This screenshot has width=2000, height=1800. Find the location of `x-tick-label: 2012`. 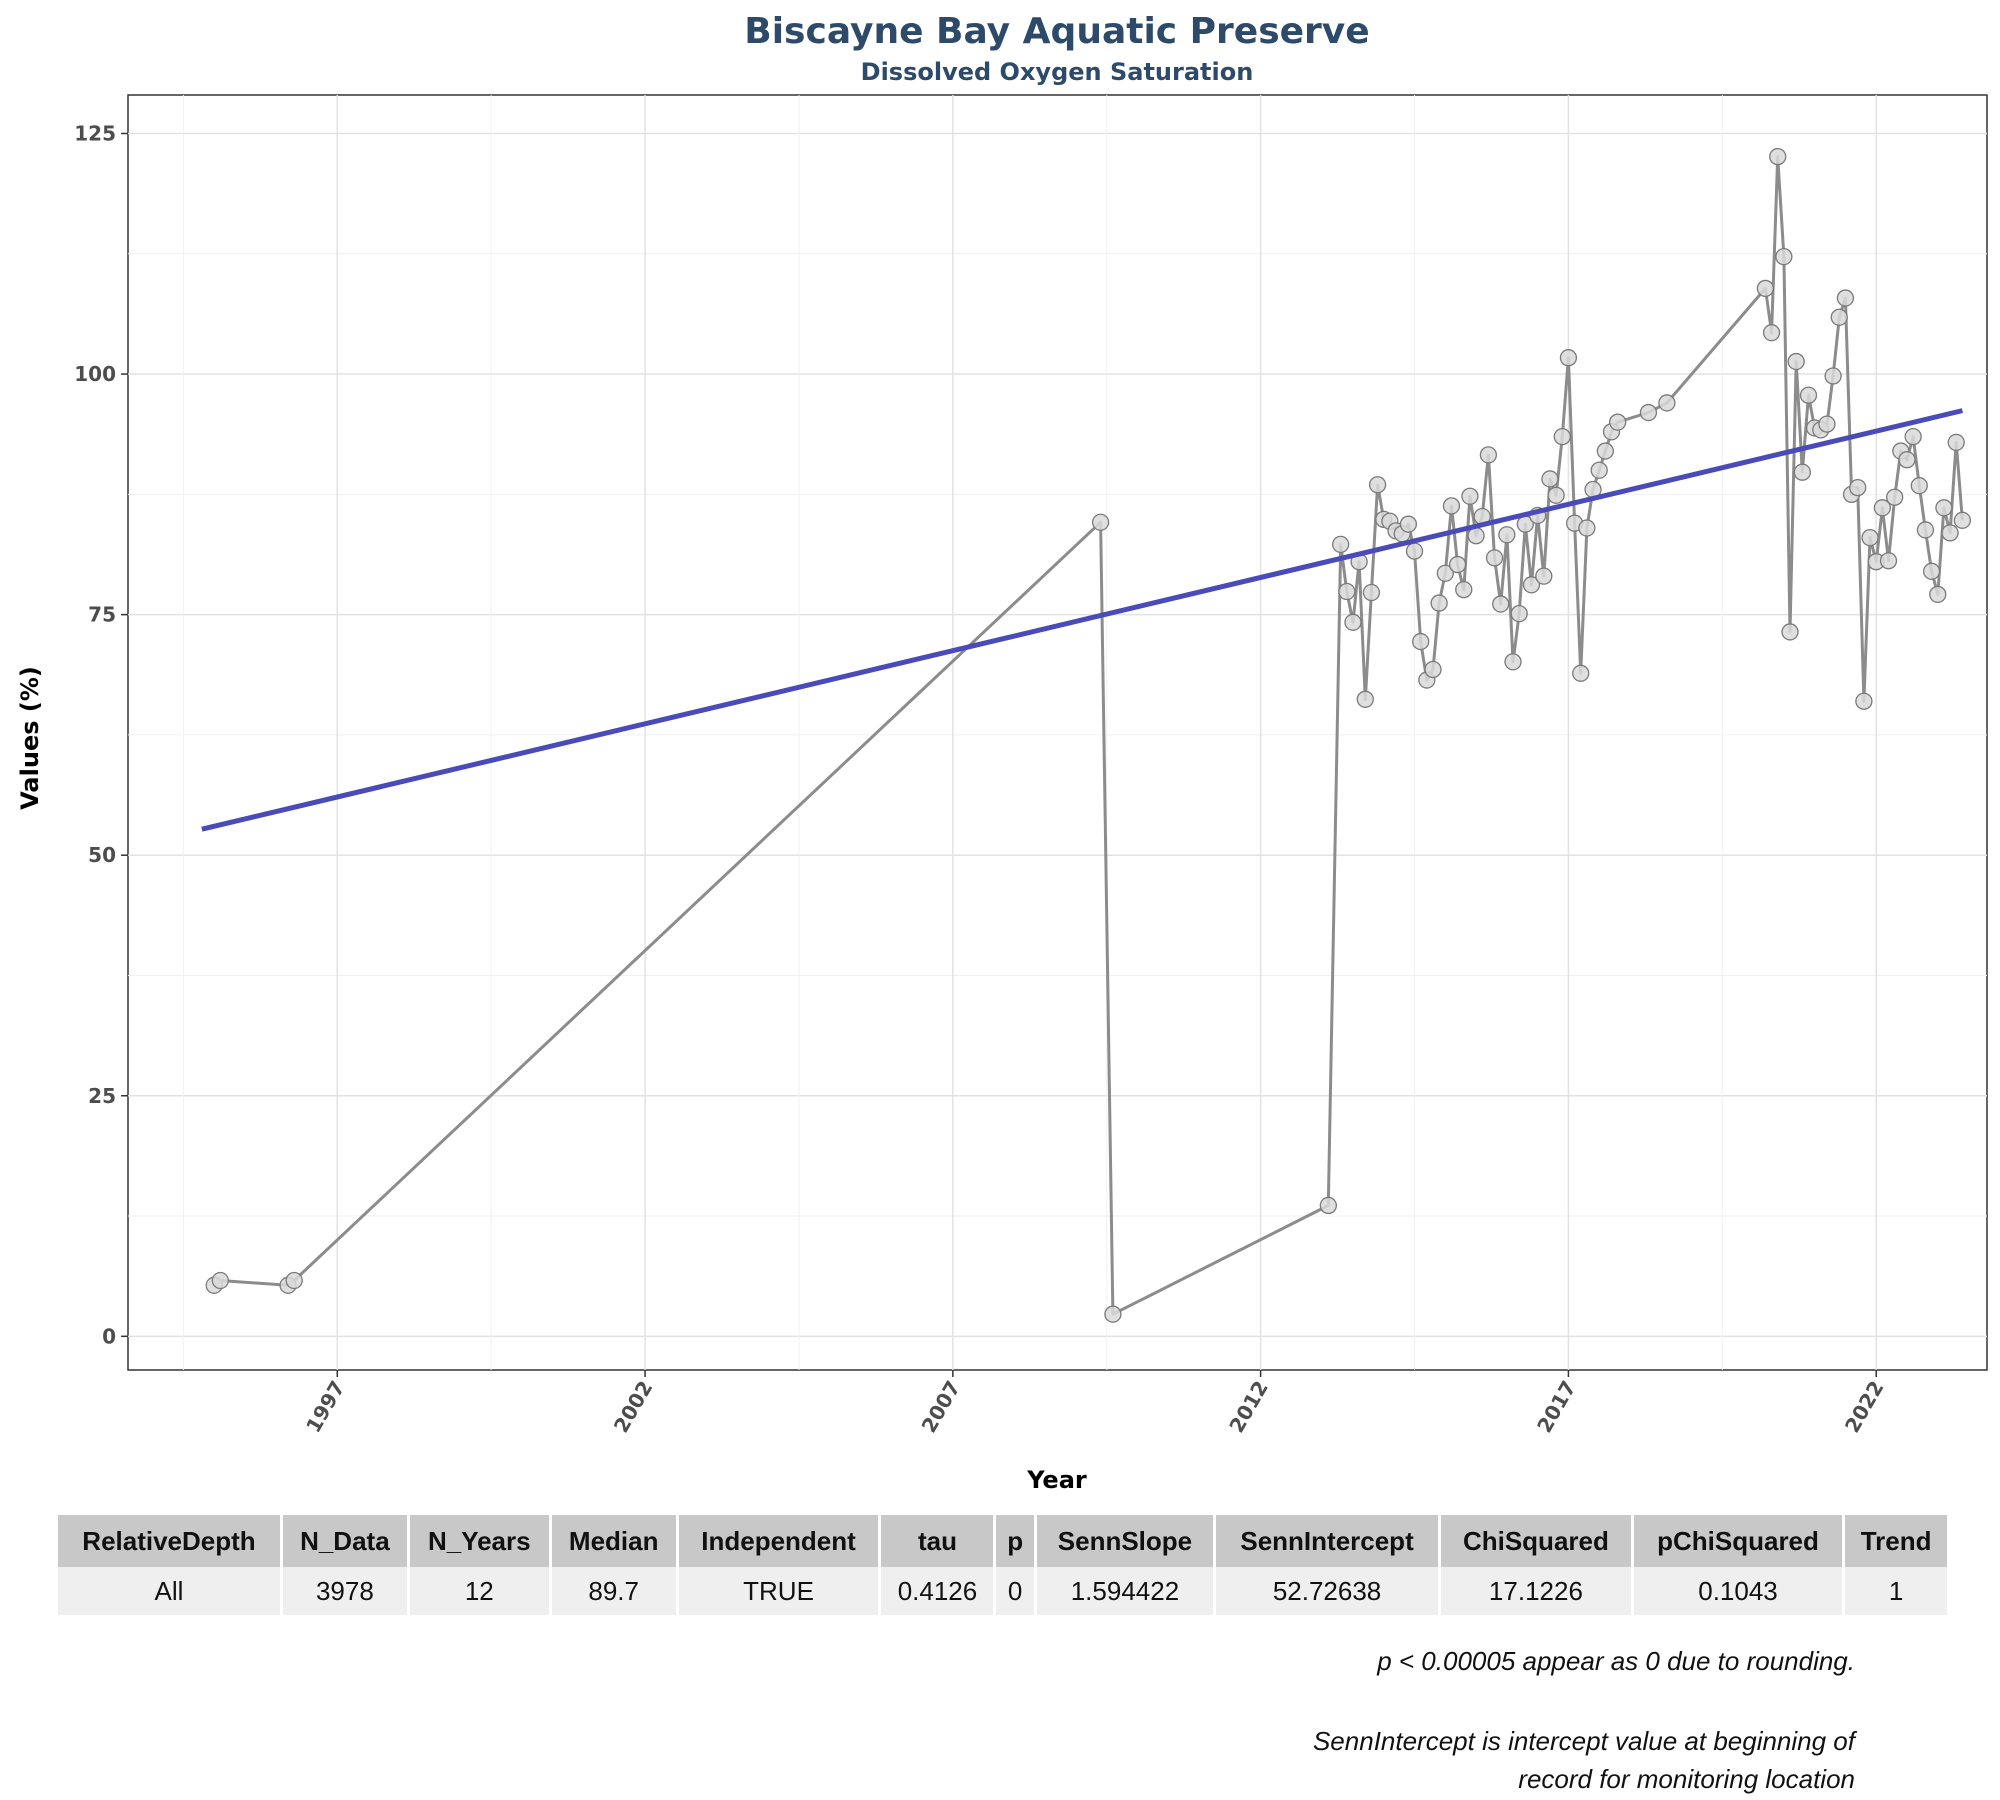

x-tick-label: 2012 is located at coordinates (1248, 1407).